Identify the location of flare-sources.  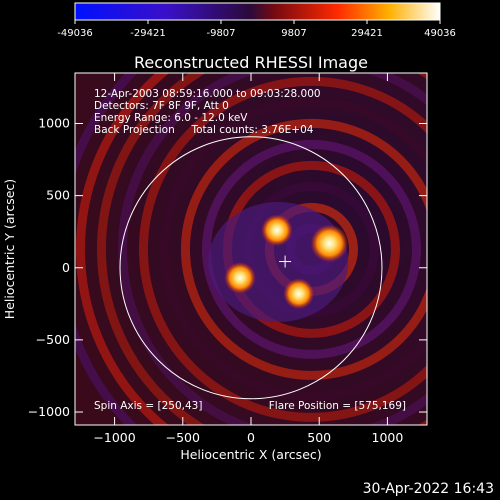
(286, 262).